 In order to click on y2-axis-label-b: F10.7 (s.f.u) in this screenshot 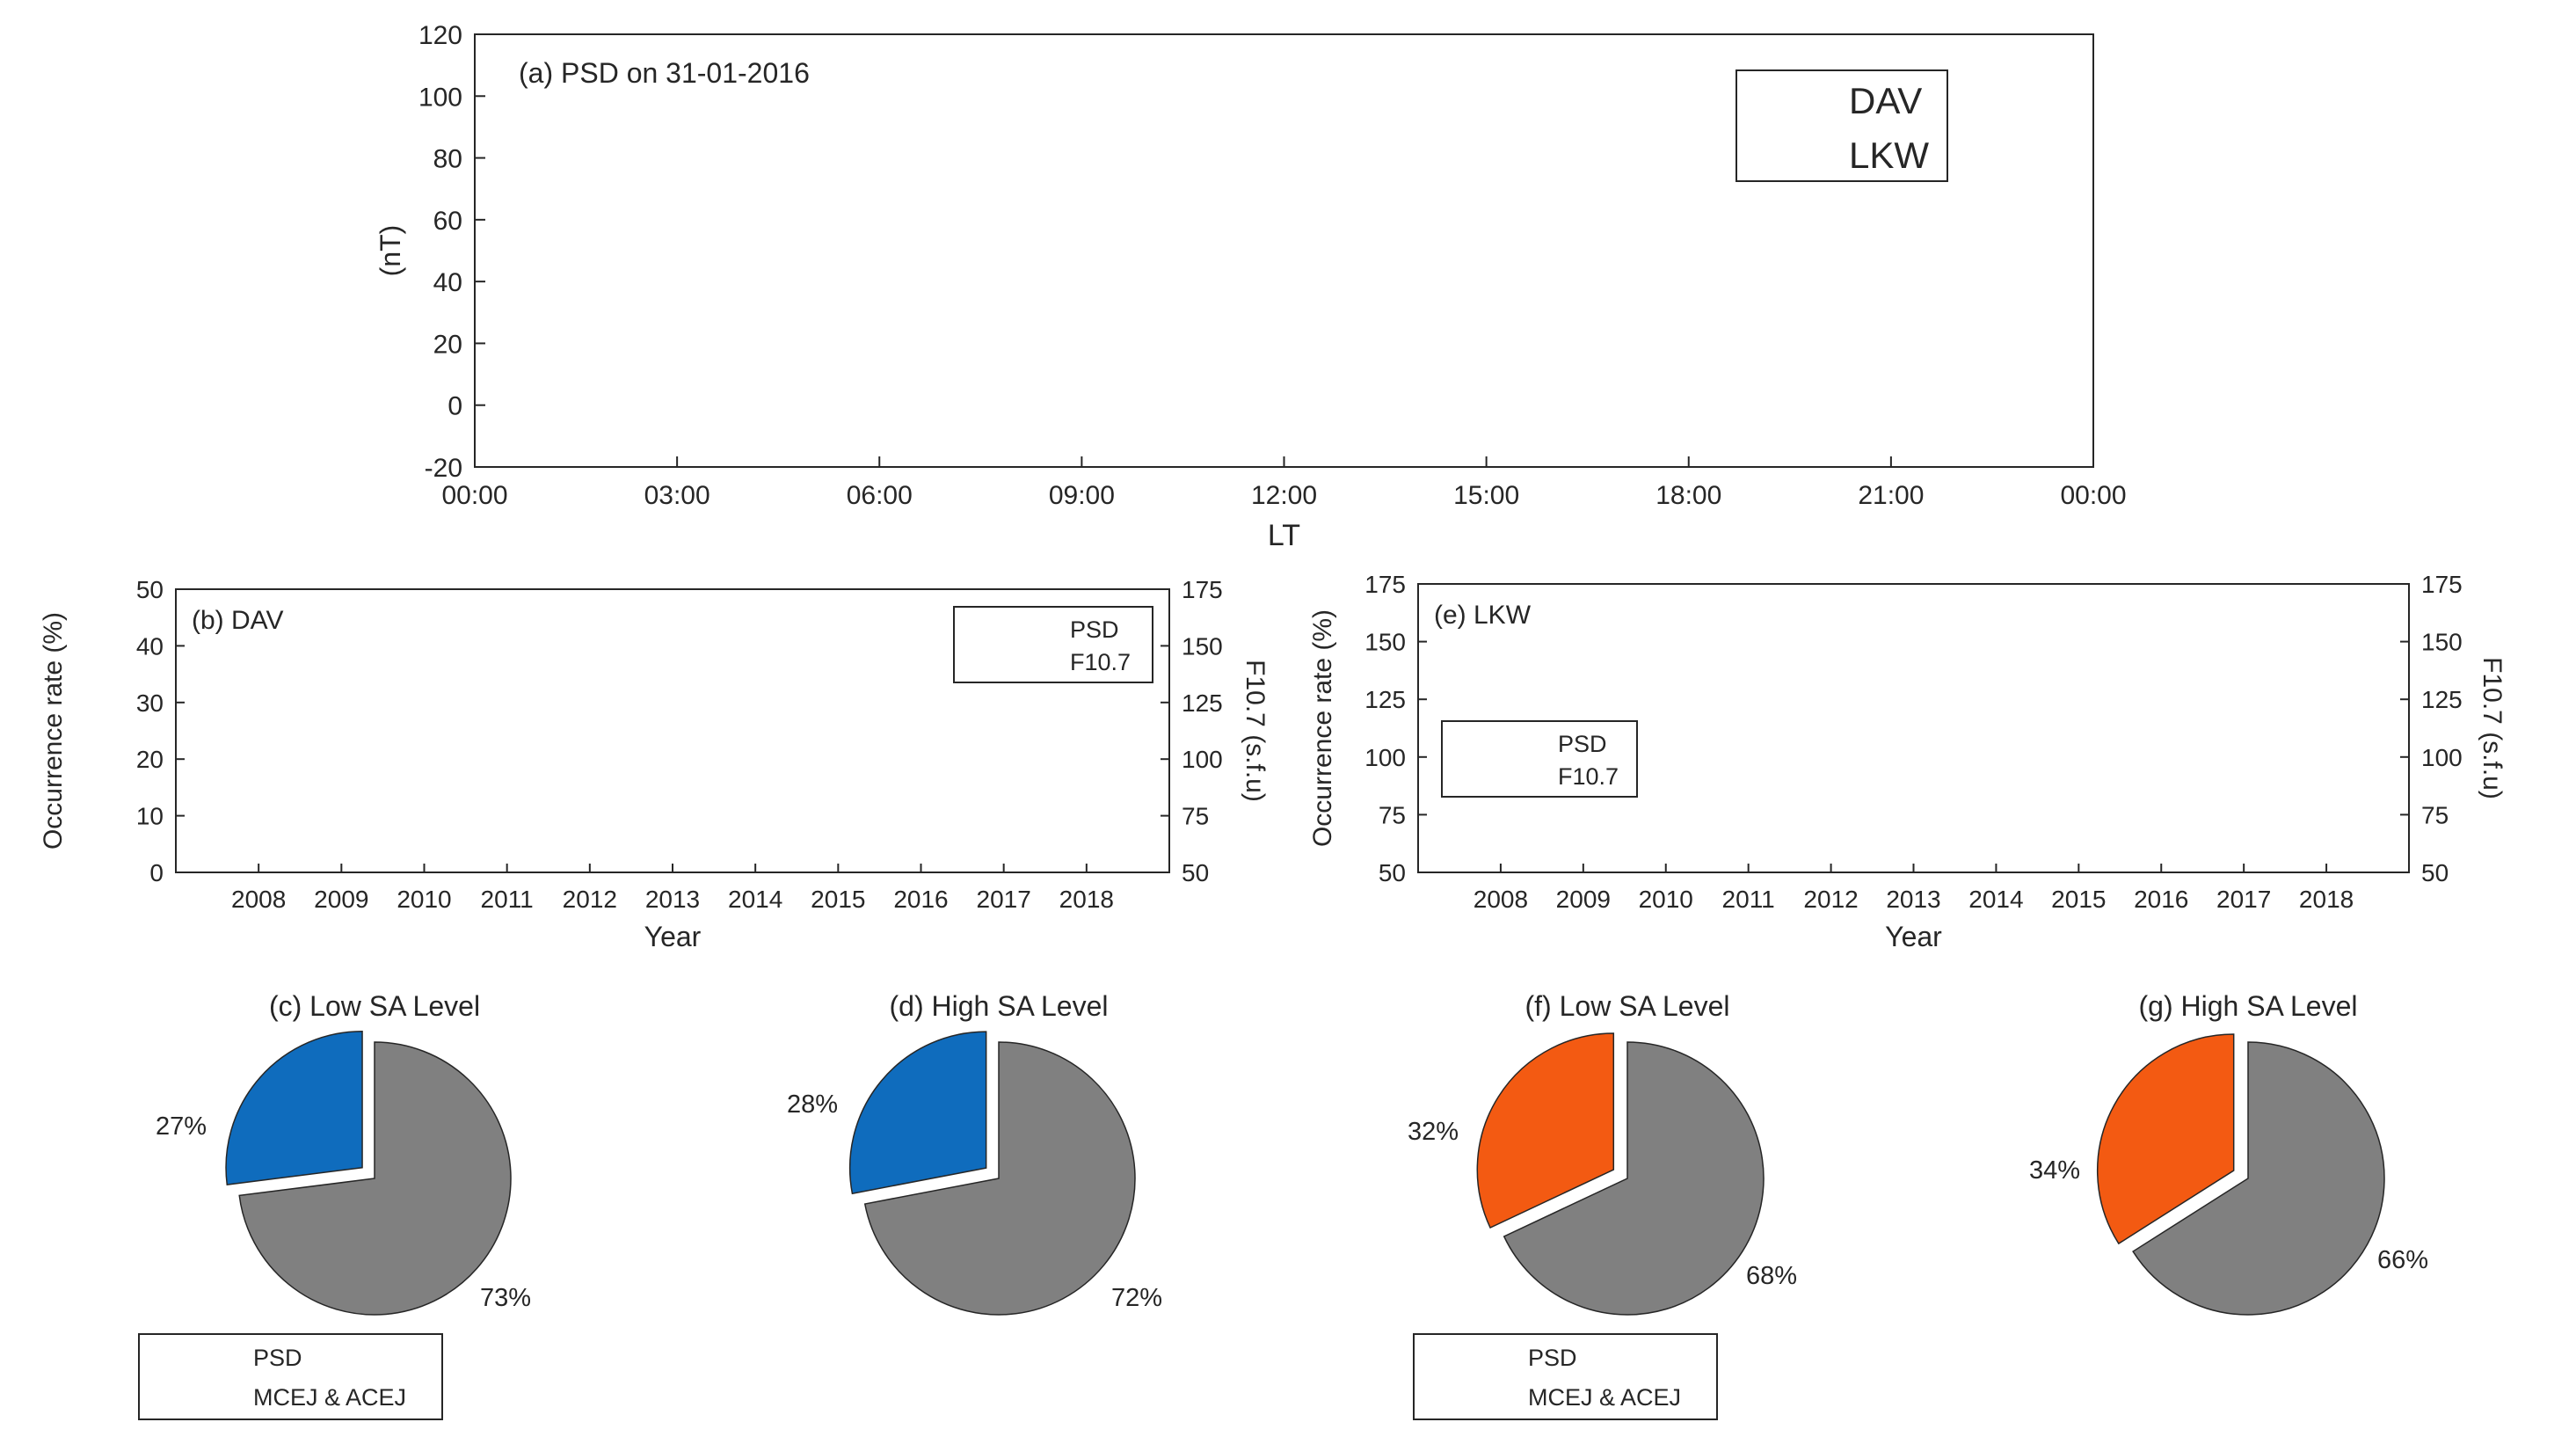, I will do `click(1255, 731)`.